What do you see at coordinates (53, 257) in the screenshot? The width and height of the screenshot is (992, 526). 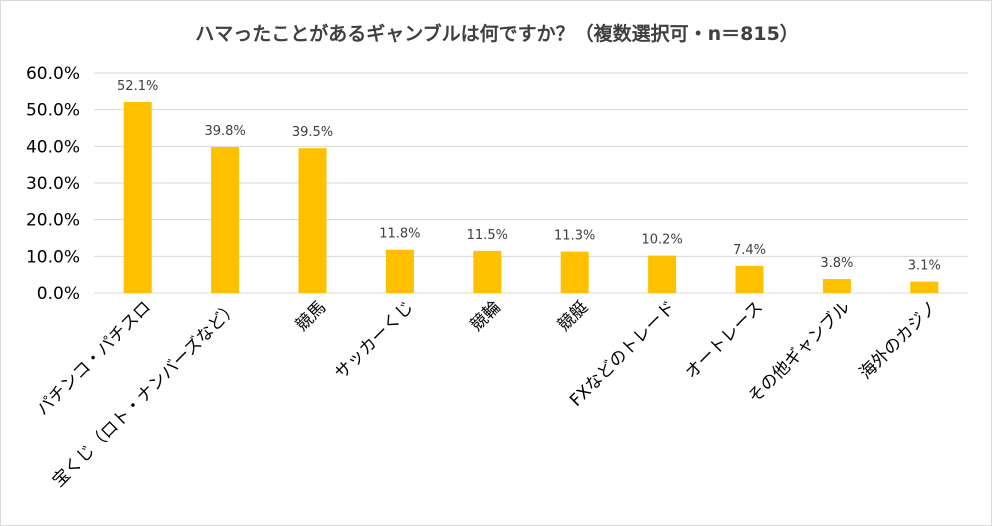 I see `y-tick-label: 10.0%` at bounding box center [53, 257].